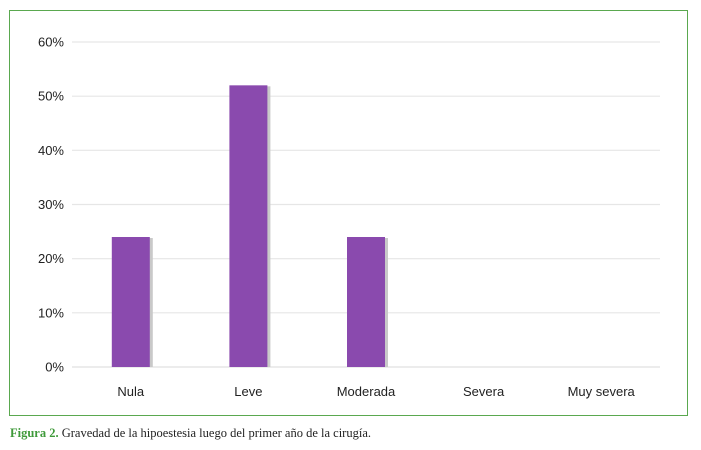 Image resolution: width=701 pixels, height=450 pixels. I want to click on y-axis-ticks: 0% 10% 20% 30% 40% 50% 60%, so click(51, 205).